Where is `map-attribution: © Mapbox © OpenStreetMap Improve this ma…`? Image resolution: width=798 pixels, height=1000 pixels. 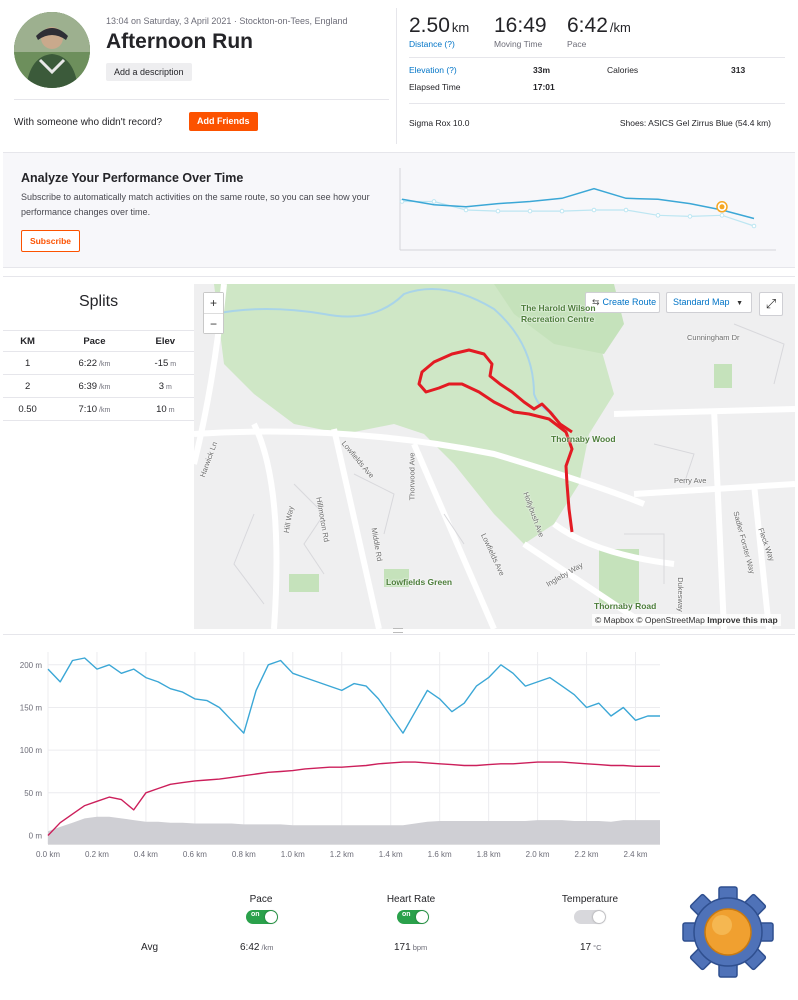 map-attribution: © Mapbox © OpenStreetMap Improve this ma… is located at coordinates (686, 620).